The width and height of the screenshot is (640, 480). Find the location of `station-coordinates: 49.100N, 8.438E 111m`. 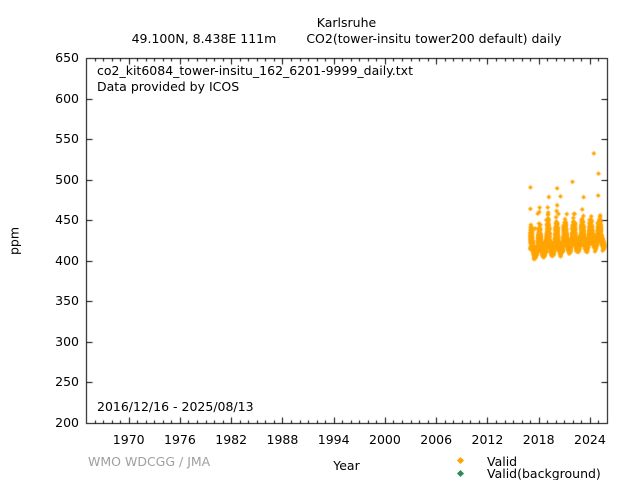

station-coordinates: 49.100N, 8.438E 111m is located at coordinates (204, 38).